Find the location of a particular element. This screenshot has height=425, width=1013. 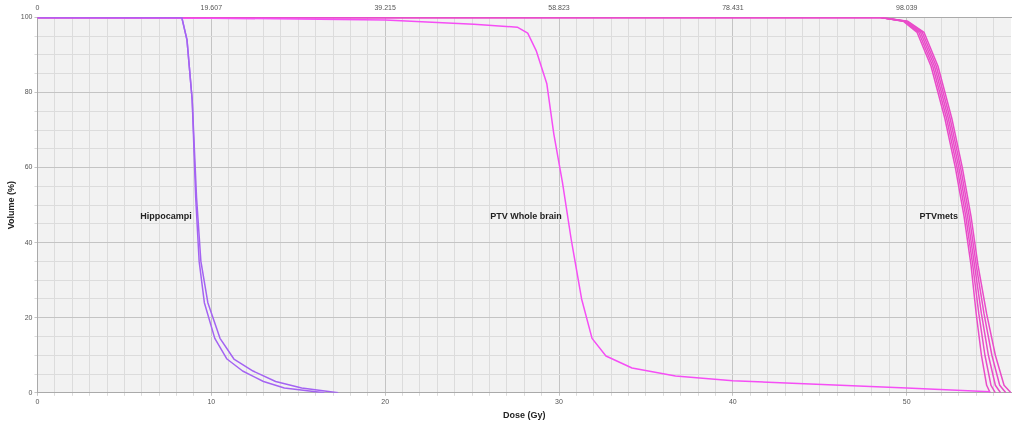

series-label: PTV Whole brain is located at coordinates (526, 215).